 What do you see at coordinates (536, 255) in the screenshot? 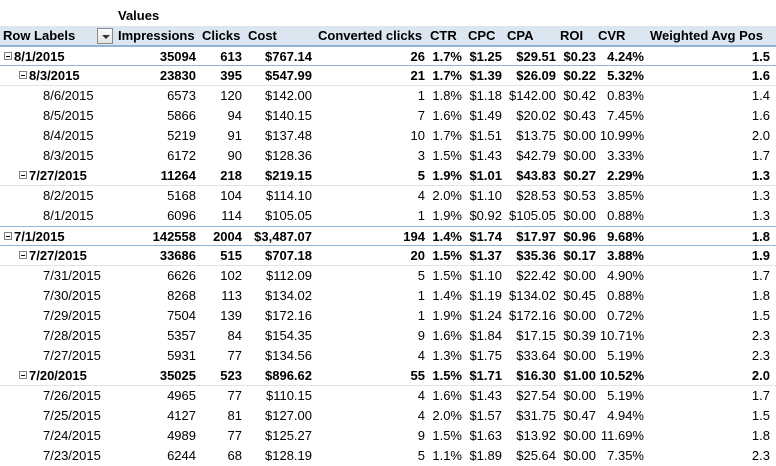
I see `cell-cpa: $35.36` at bounding box center [536, 255].